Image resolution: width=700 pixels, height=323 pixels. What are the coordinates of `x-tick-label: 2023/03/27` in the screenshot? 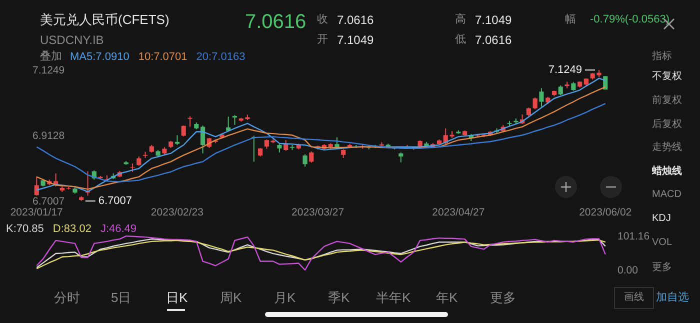 It's located at (318, 212).